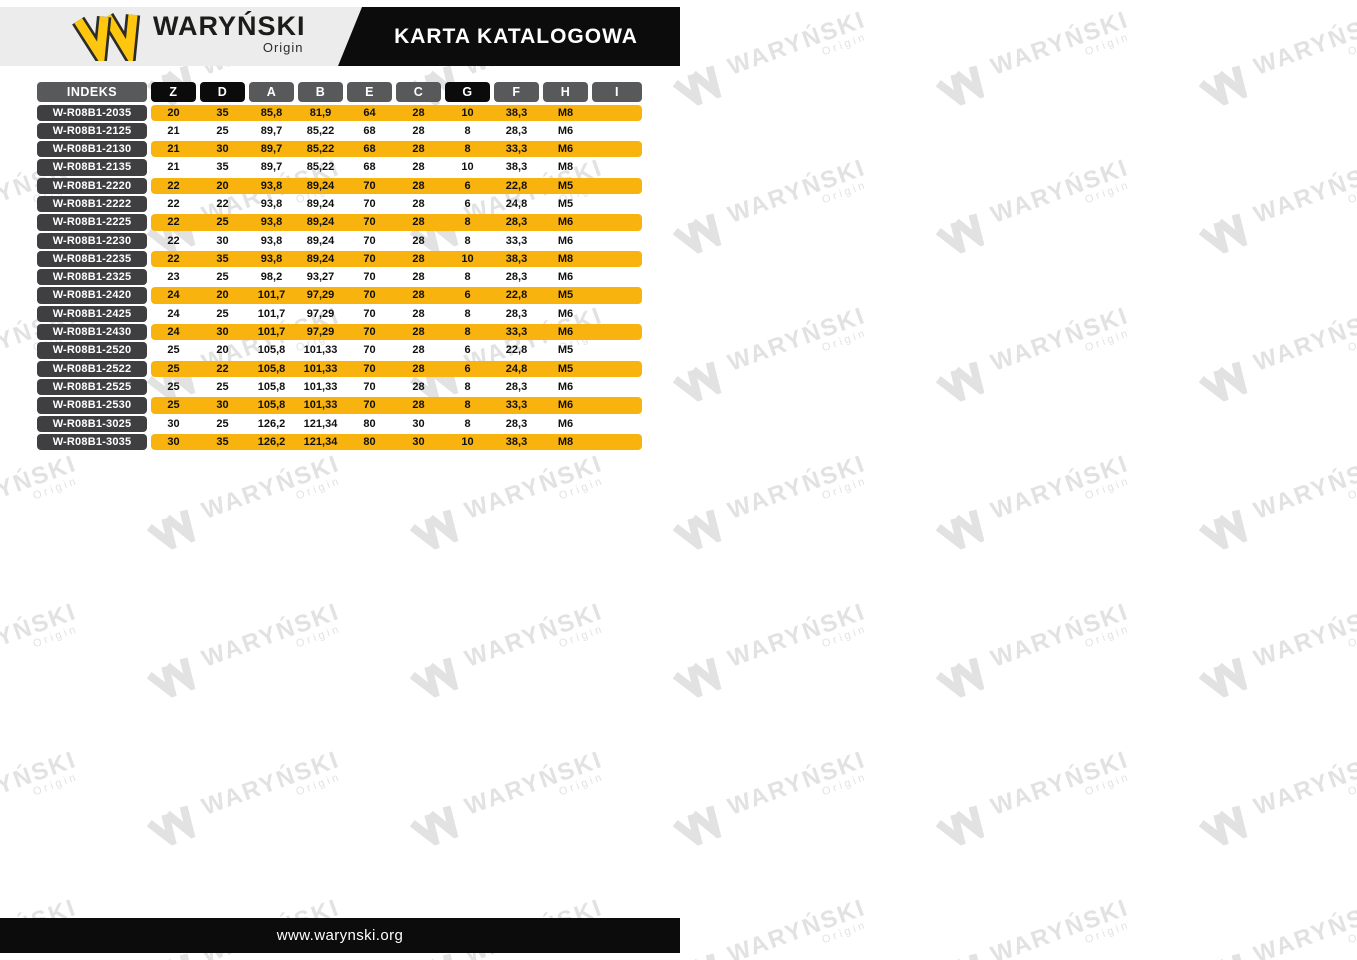  What do you see at coordinates (396, 442) in the screenshot?
I see `row-values-band: 30 35 126,2 121,34 80 30 10 38,3 M8` at bounding box center [396, 442].